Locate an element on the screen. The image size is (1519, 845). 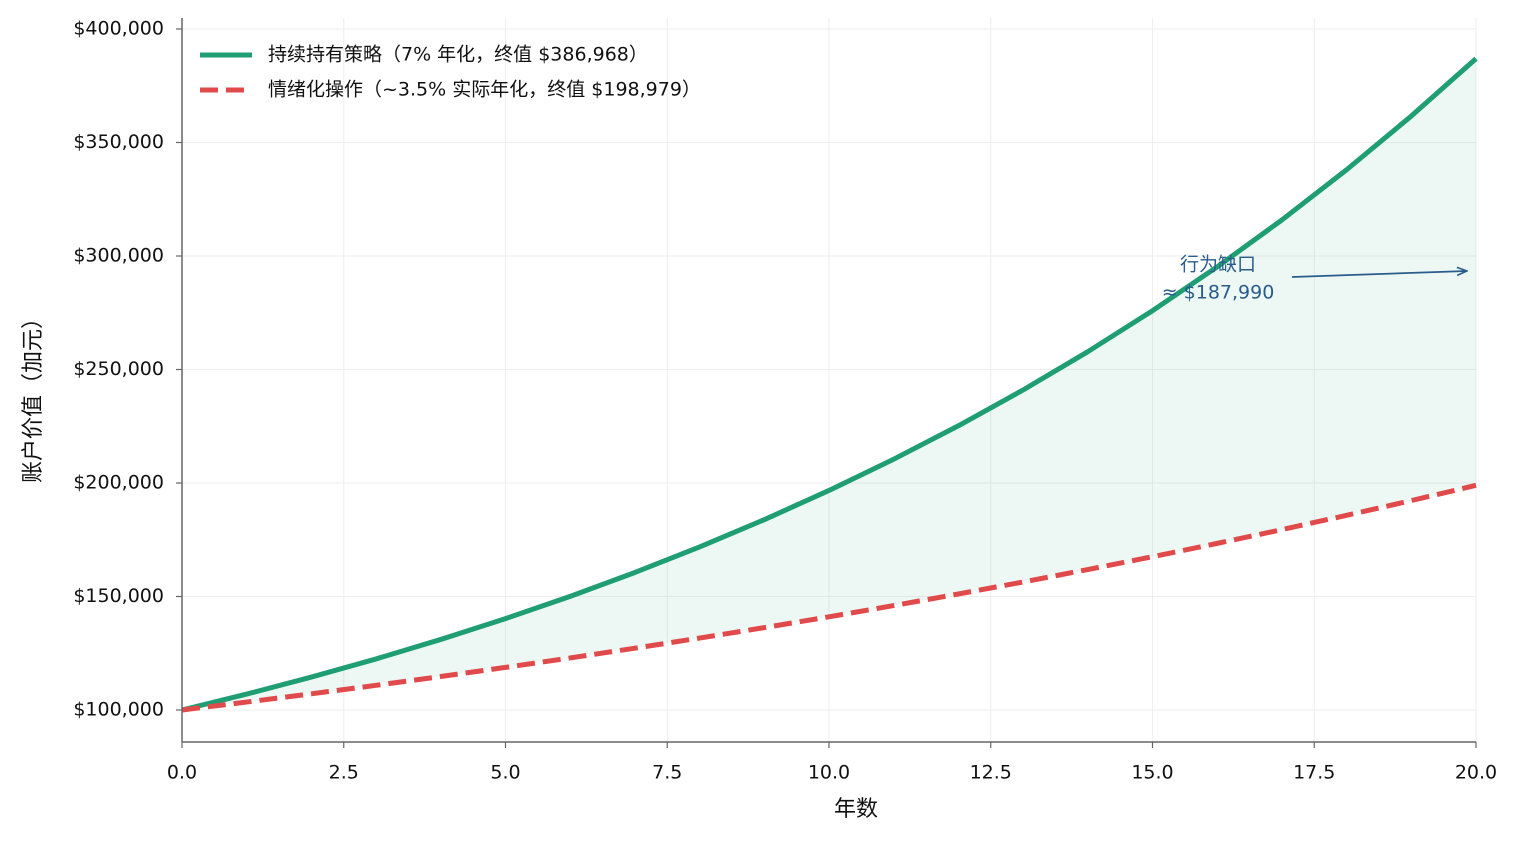
x-tick-label: 2.5 is located at coordinates (344, 773).